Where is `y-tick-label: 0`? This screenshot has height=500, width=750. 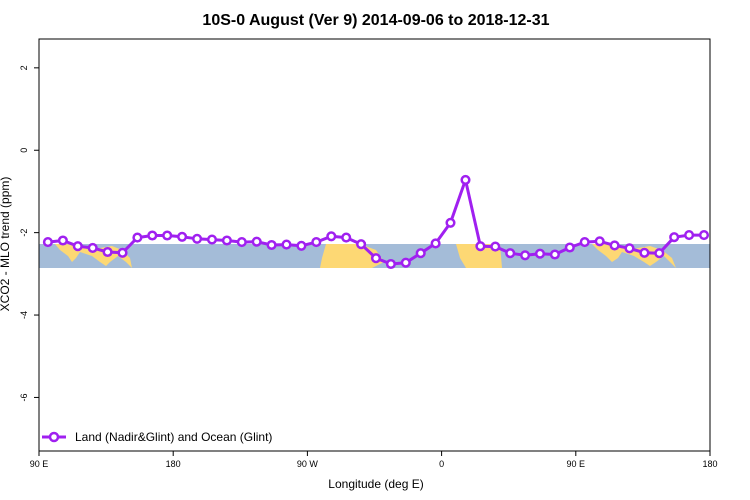 y-tick-label: 0 is located at coordinates (24, 150).